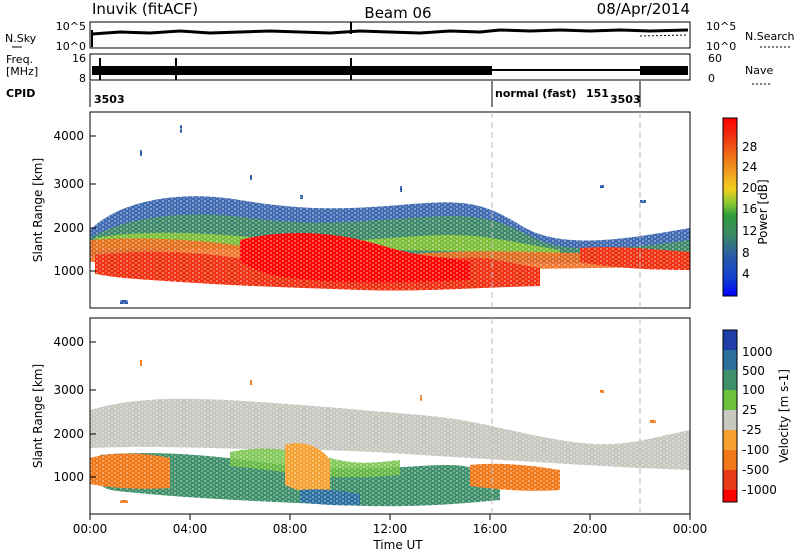 The height and width of the screenshot is (554, 800). Describe the element at coordinates (784, 416) in the screenshot. I see `velocity-cbar-label: Velocity [m s-1]` at that location.